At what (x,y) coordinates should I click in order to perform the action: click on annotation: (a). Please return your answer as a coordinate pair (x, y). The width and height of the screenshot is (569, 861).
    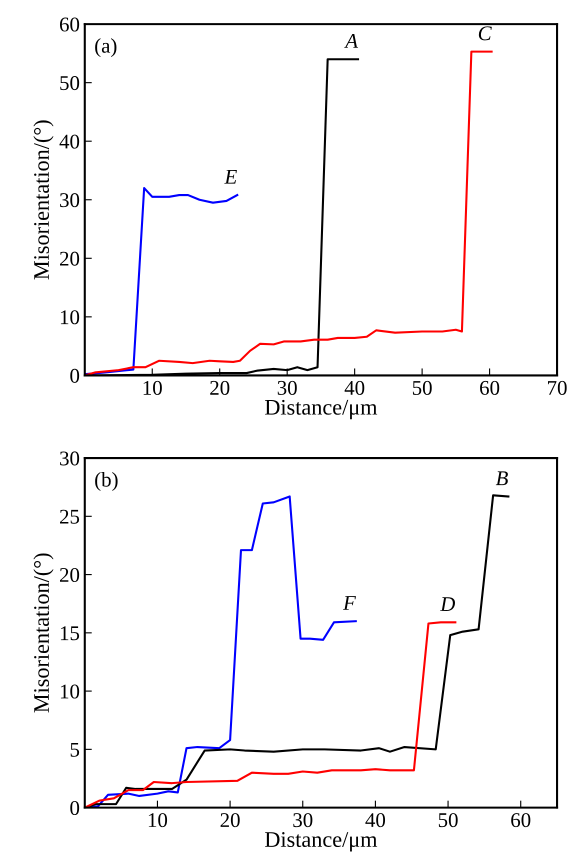
    Looking at the image, I should click on (105, 48).